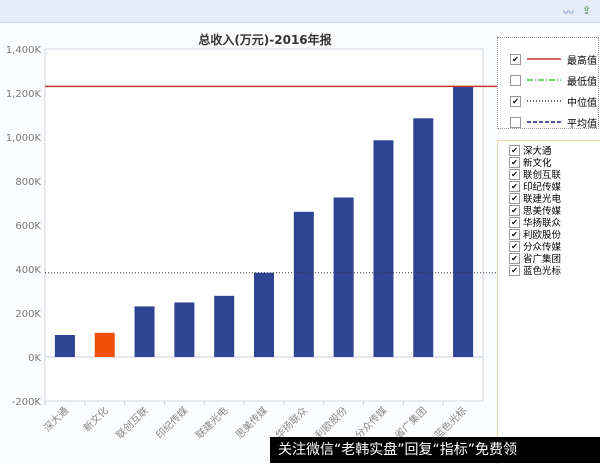  What do you see at coordinates (95, 419) in the screenshot?
I see `x-tick-label: 新文化` at bounding box center [95, 419].